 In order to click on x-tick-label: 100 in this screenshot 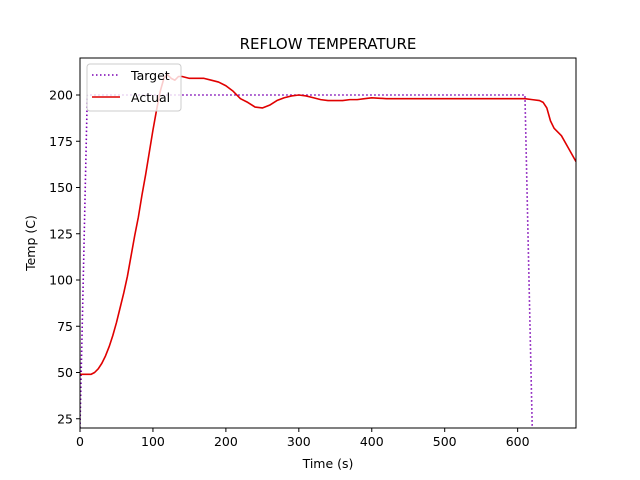, I will do `click(153, 441)`.